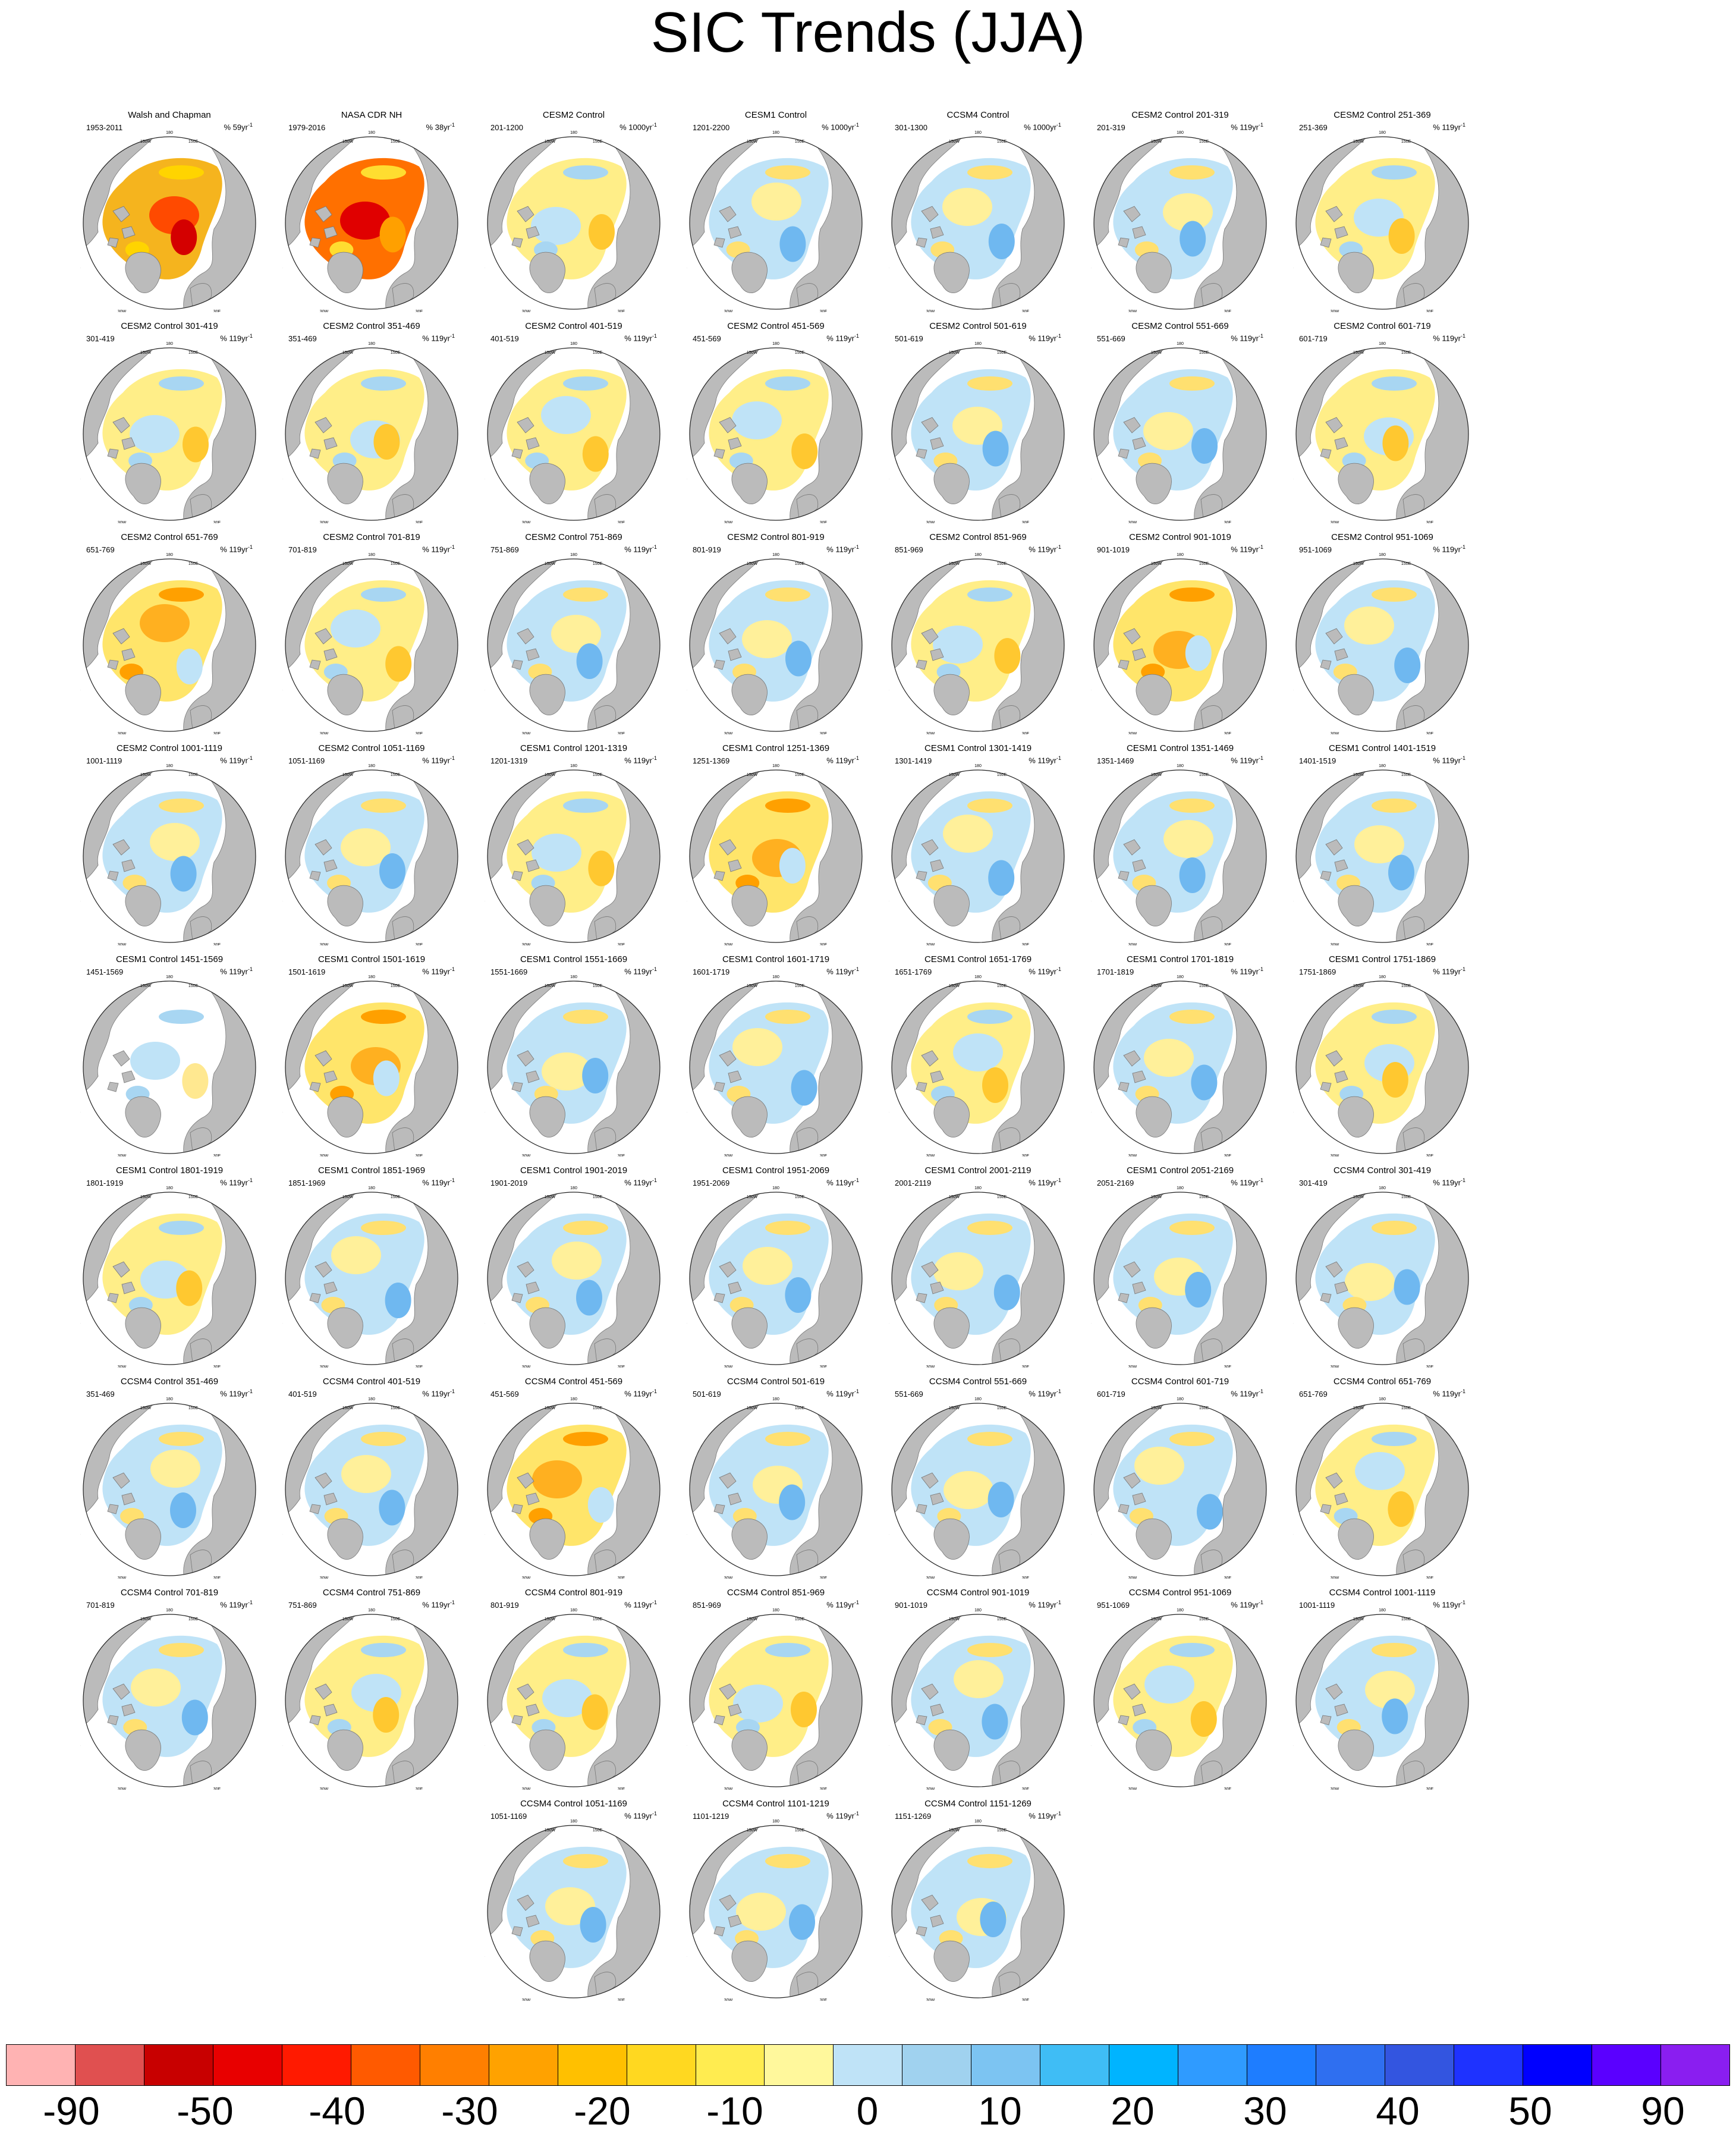  What do you see at coordinates (1113, 1605) in the screenshot?
I see `panel-year-range: 951-1069` at bounding box center [1113, 1605].